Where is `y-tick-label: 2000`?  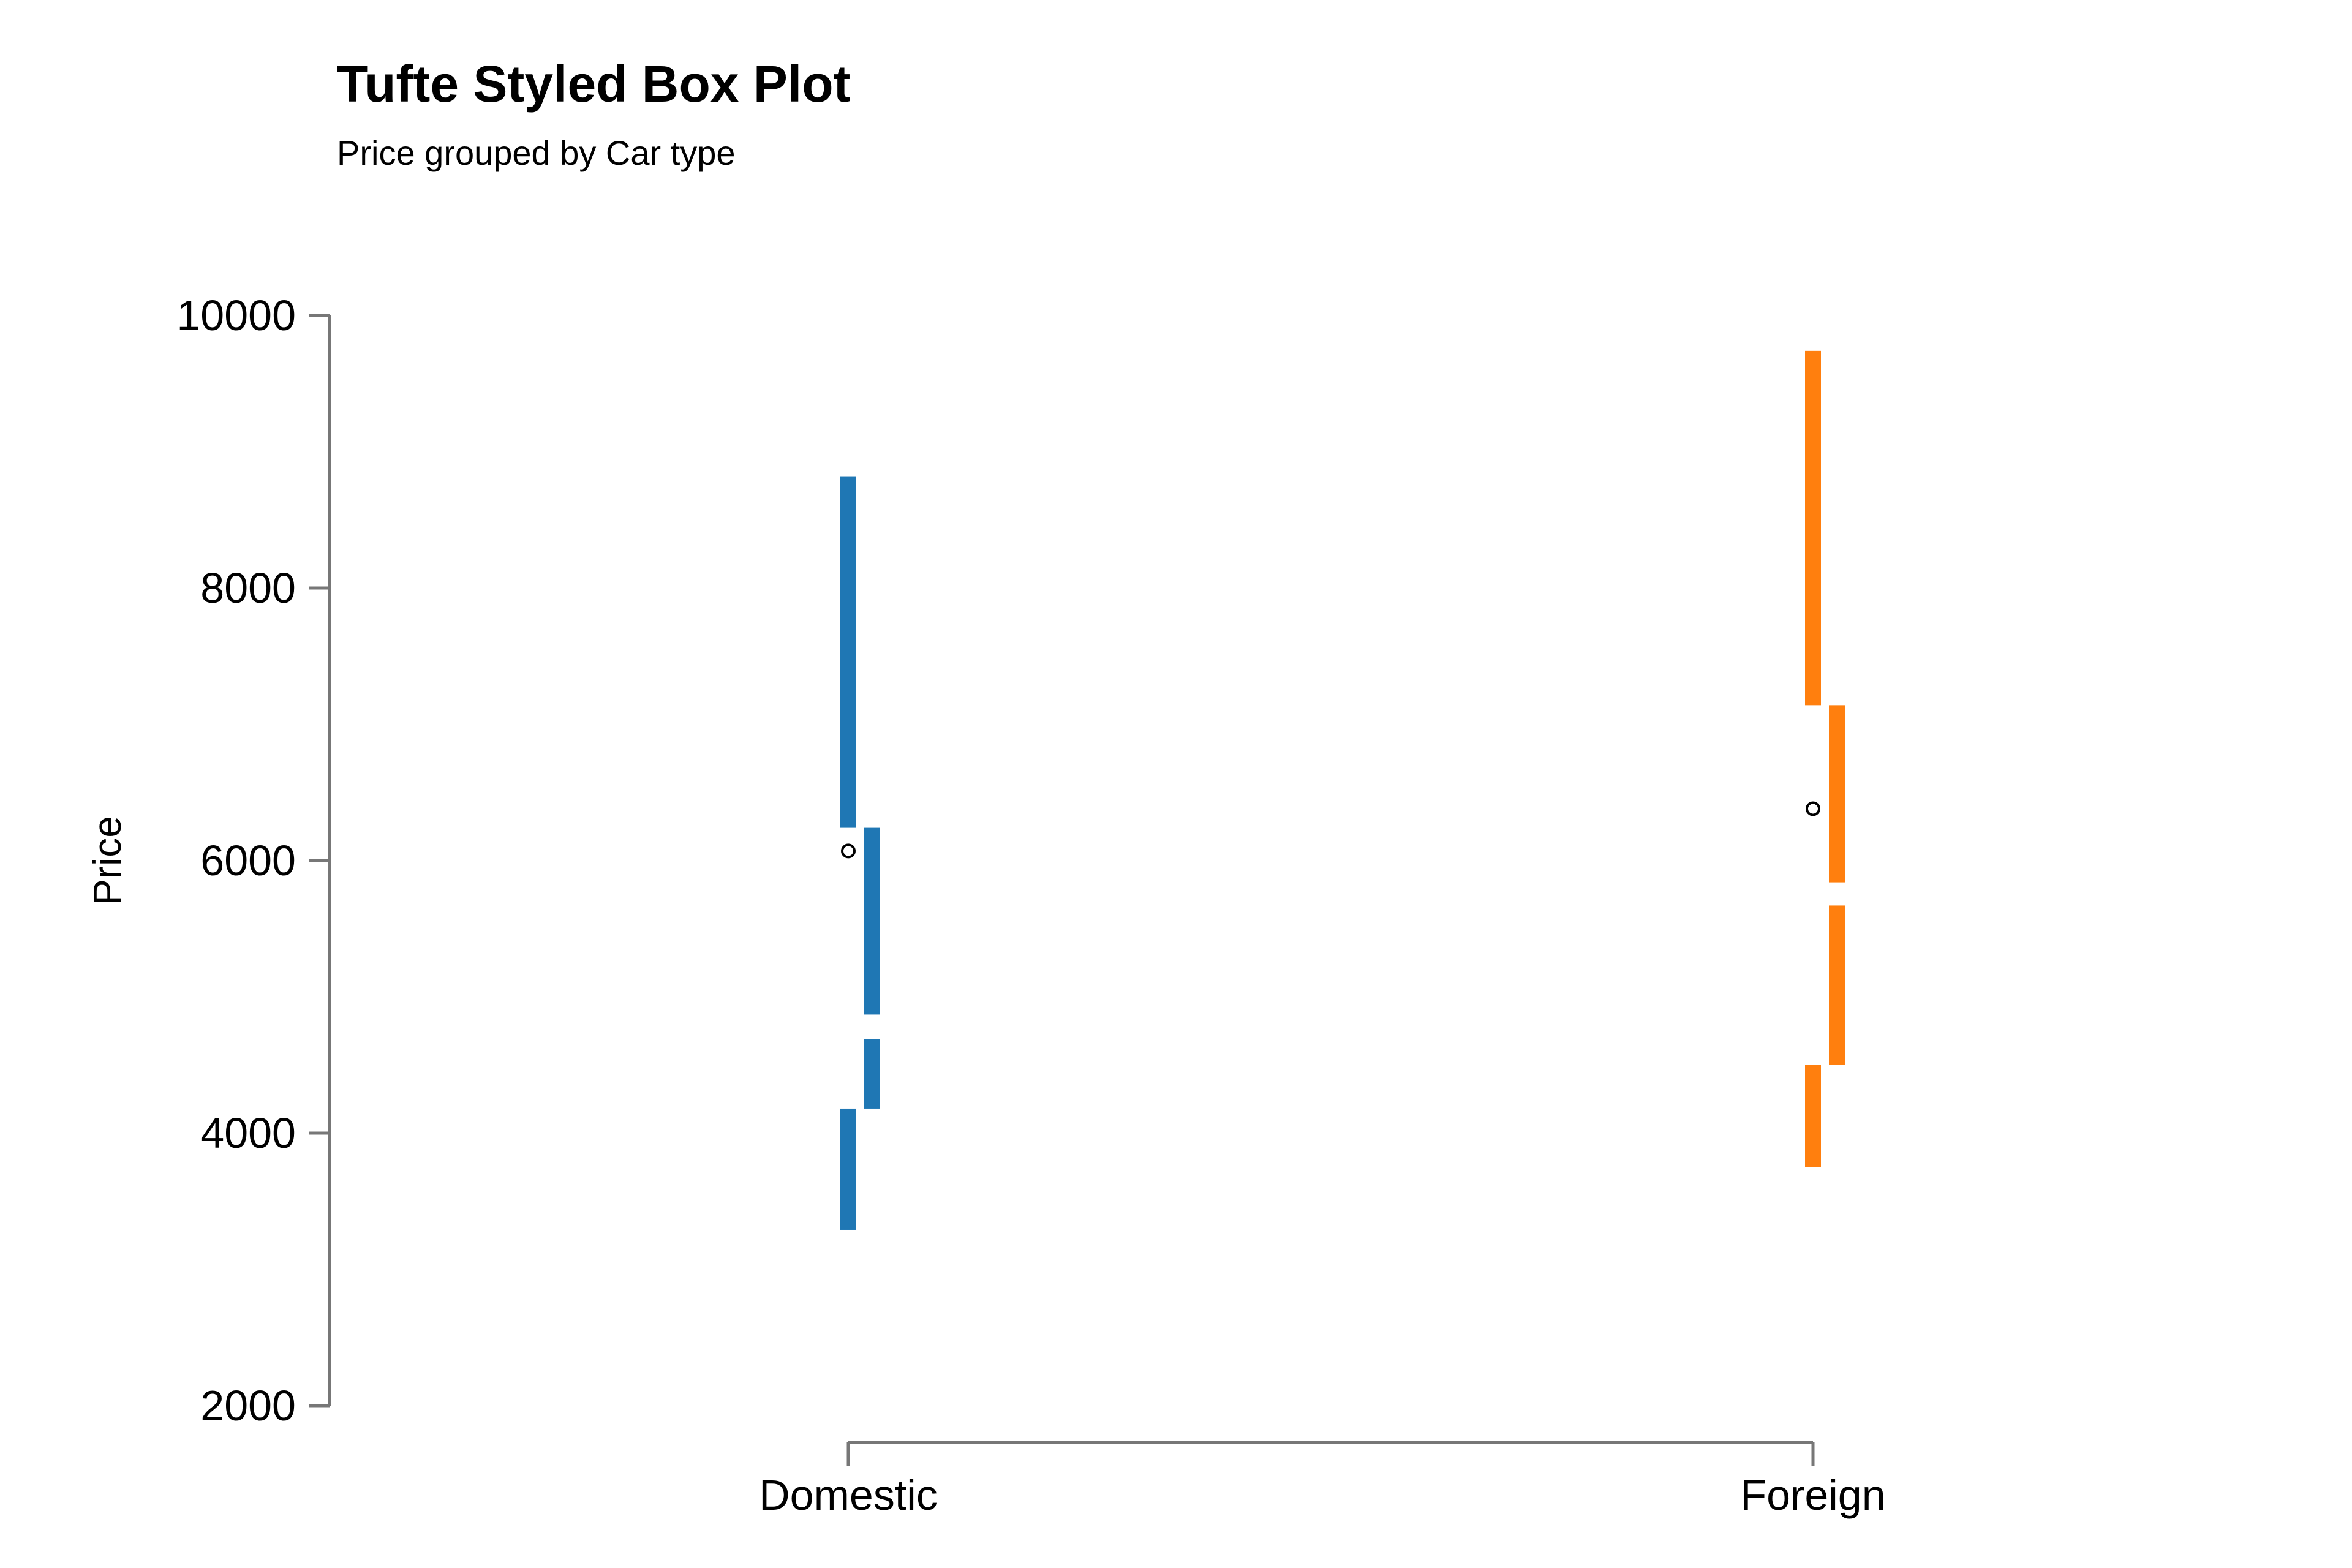 y-tick-label: 2000 is located at coordinates (248, 1406).